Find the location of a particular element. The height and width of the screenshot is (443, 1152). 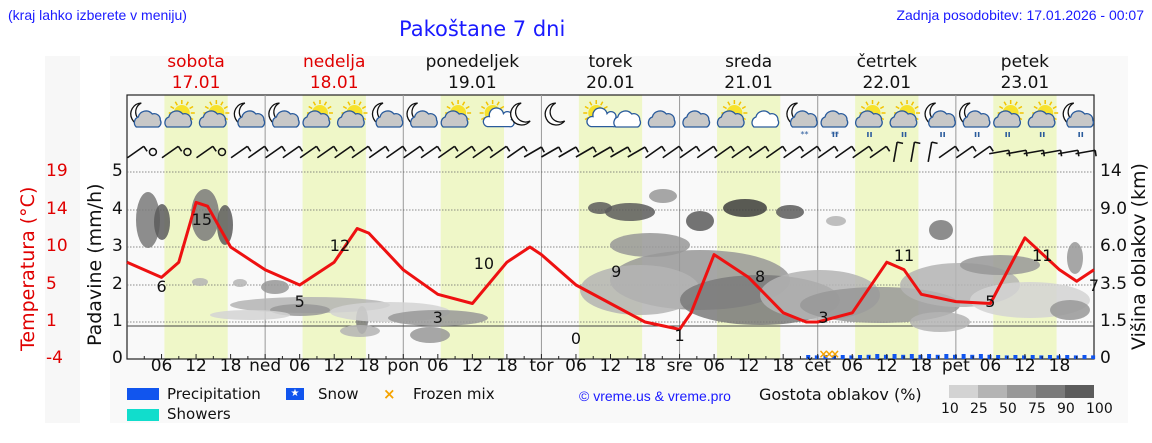

temperature-label: 1 is located at coordinates (679, 335).